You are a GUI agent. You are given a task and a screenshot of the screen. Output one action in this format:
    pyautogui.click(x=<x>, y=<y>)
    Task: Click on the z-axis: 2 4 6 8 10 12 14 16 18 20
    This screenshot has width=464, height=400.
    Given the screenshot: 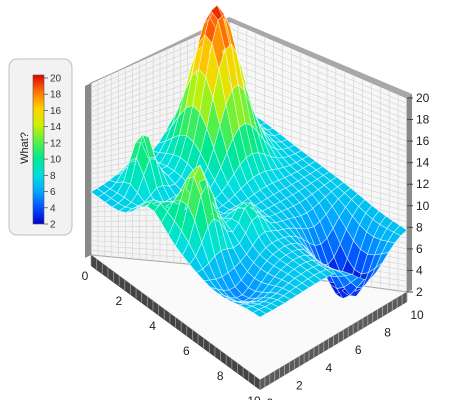 What is the action you would take?
    pyautogui.click(x=418, y=195)
    